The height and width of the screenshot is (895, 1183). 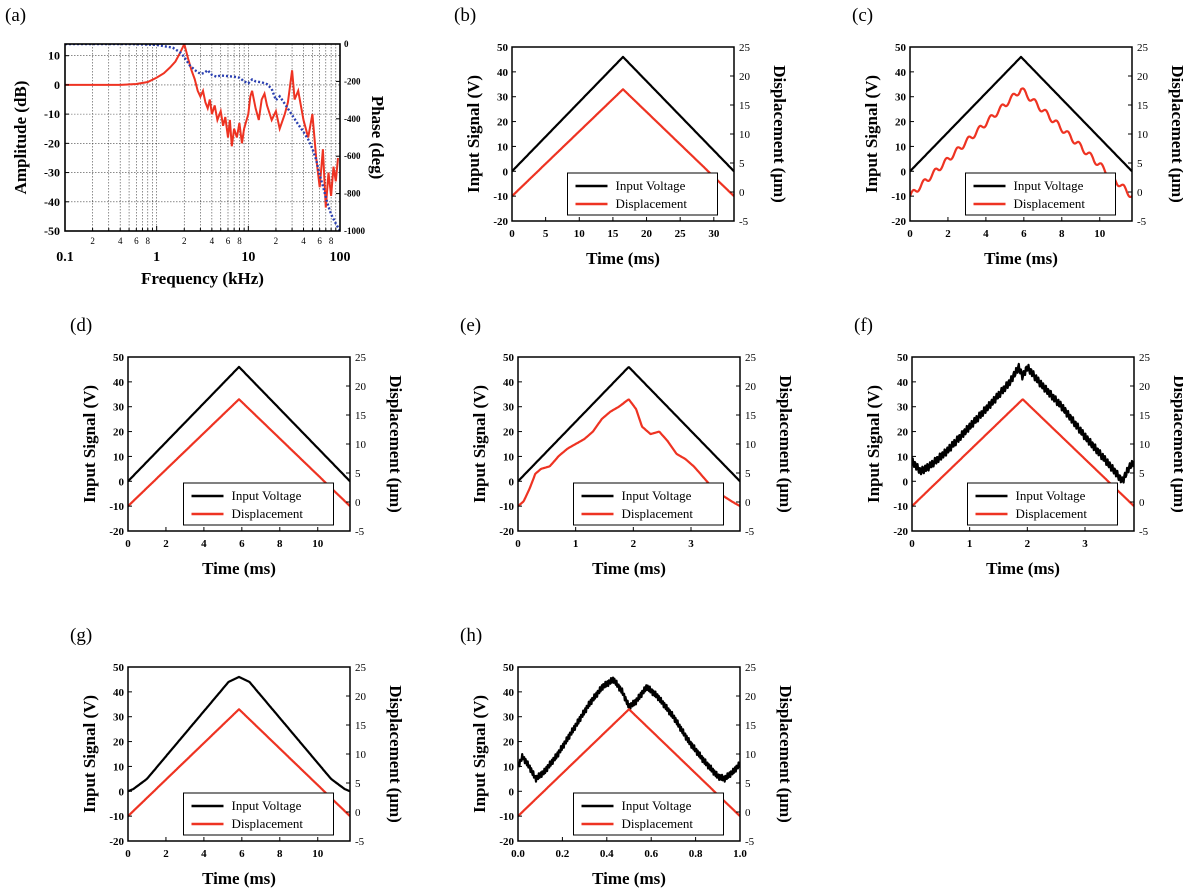 I want to click on x-tick-label: 0.6, so click(x=651, y=854).